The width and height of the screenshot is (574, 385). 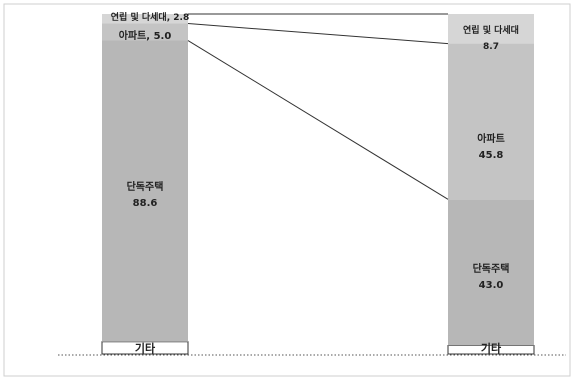 I want to click on connector-line, so click(x=318, y=34).